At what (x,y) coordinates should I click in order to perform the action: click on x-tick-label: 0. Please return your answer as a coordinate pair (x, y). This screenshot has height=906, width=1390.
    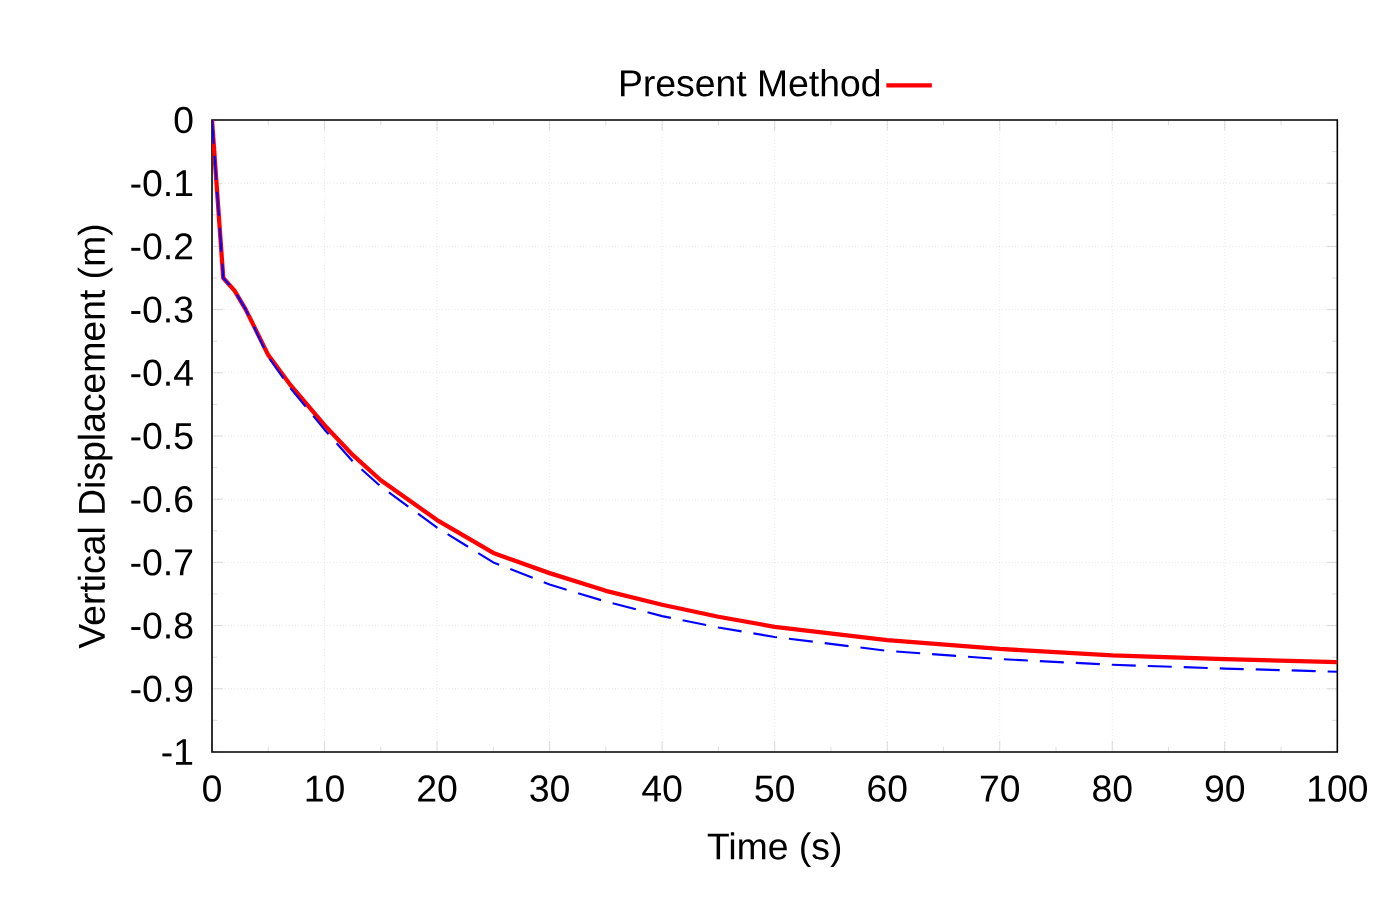
    Looking at the image, I should click on (212, 788).